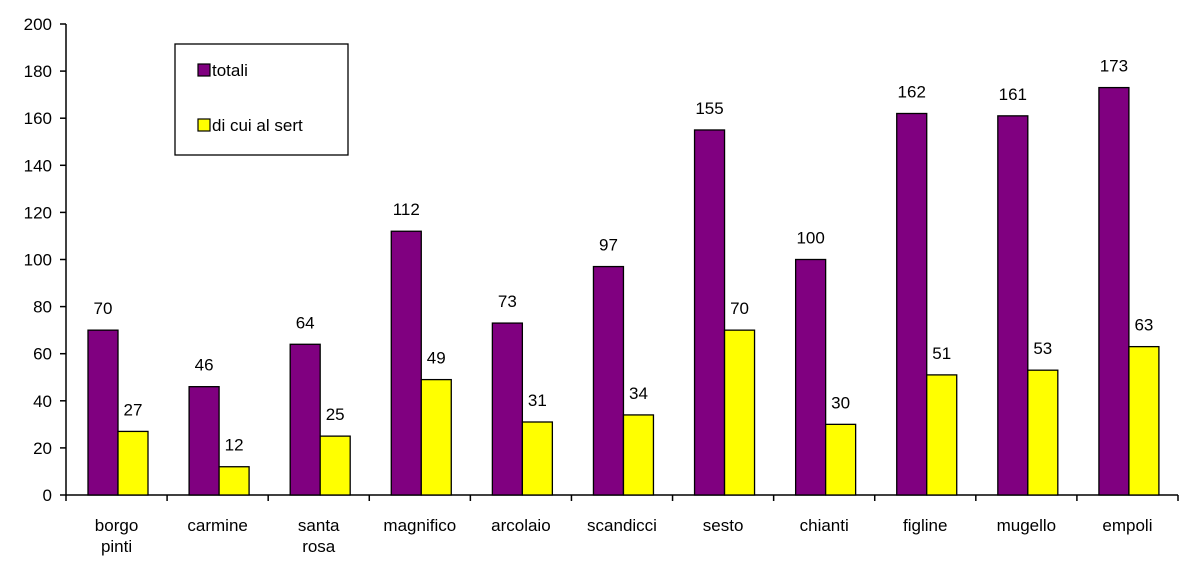 The image size is (1187, 565). I want to click on y-tick-label: 140, so click(38, 165).